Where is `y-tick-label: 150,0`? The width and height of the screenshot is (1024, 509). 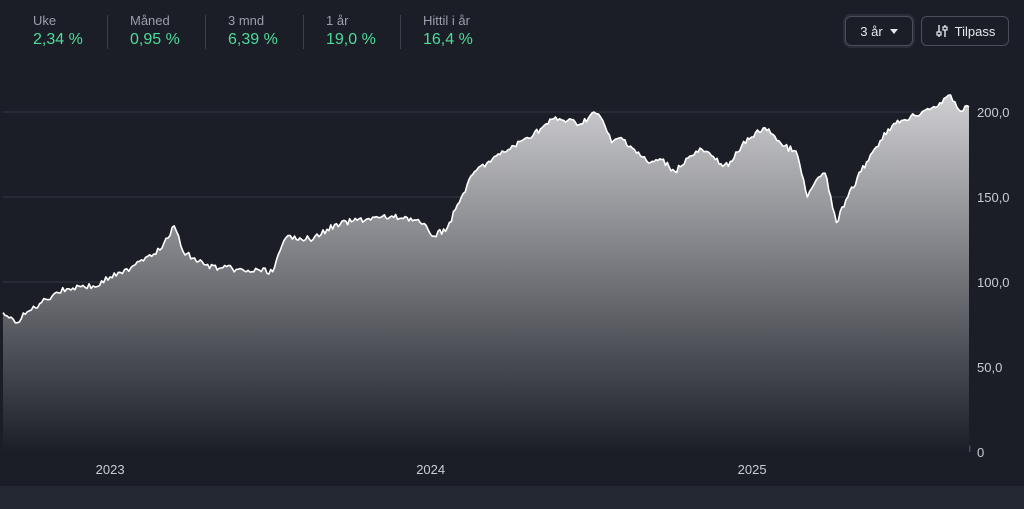 y-tick-label: 150,0 is located at coordinates (993, 197).